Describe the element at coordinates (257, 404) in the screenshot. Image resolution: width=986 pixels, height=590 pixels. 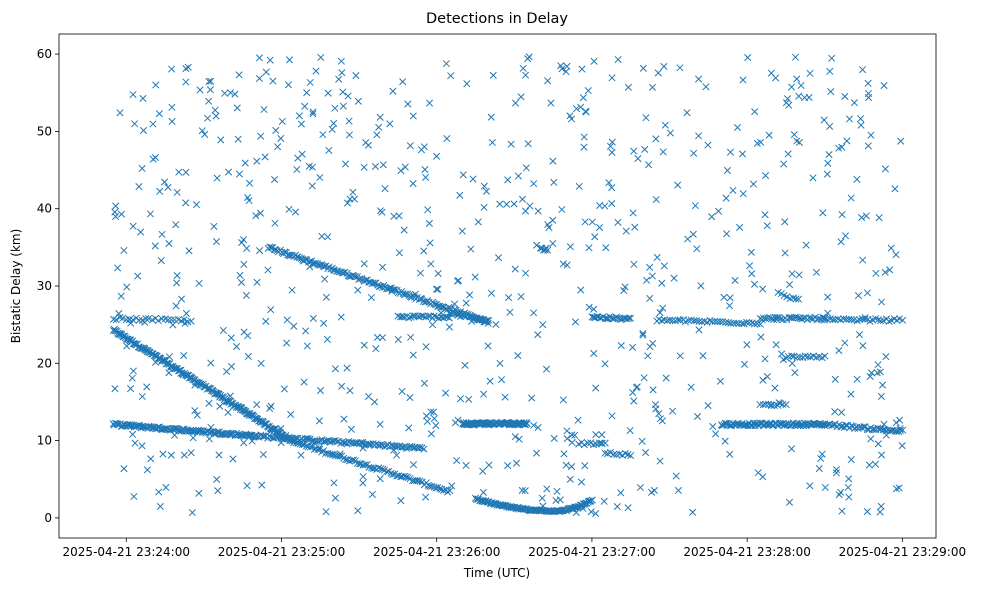
I see `data-point-1936` at that location.